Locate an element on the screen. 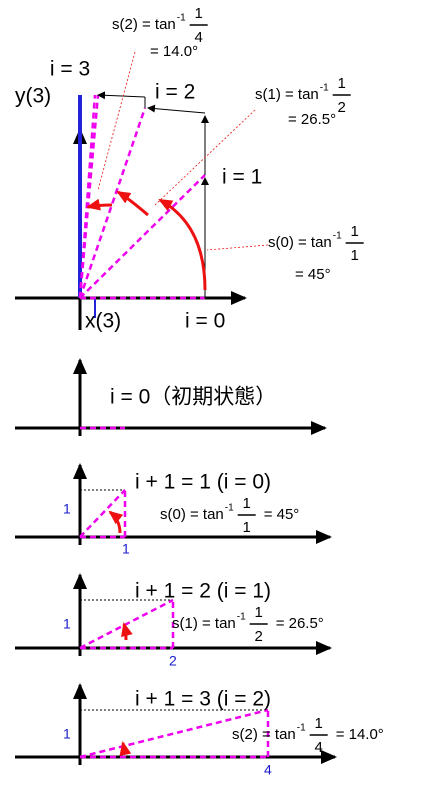 This screenshot has height=791, width=435. x-label: 4 is located at coordinates (268, 770).